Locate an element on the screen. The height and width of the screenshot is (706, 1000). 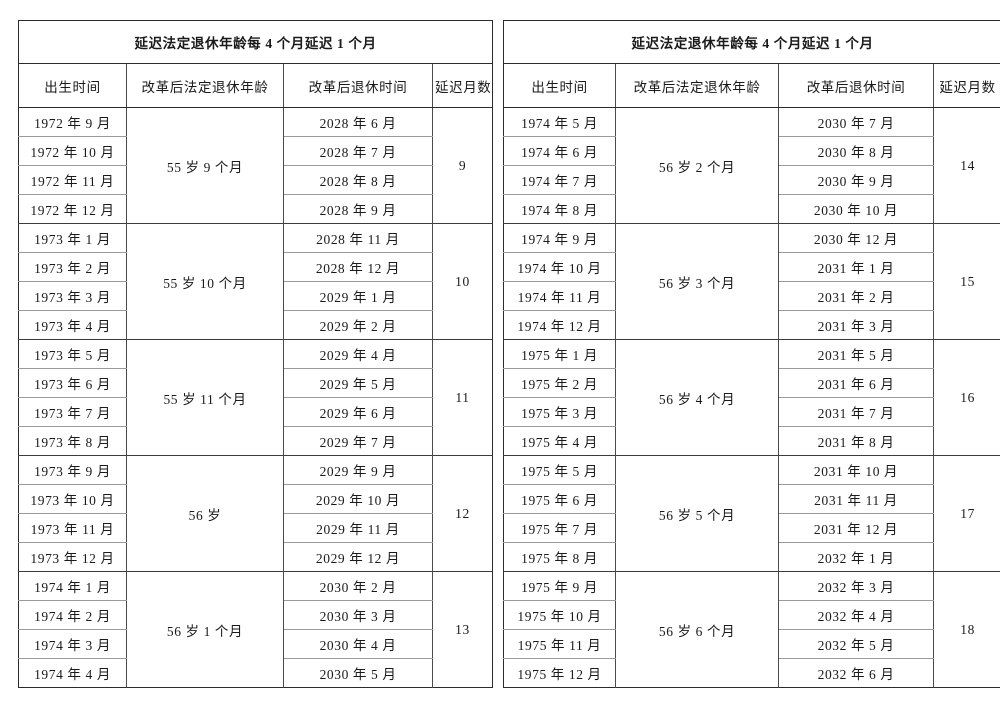
table-row: 1973 年 8 月 2029 年 7 月 is located at coordinates (255, 441).